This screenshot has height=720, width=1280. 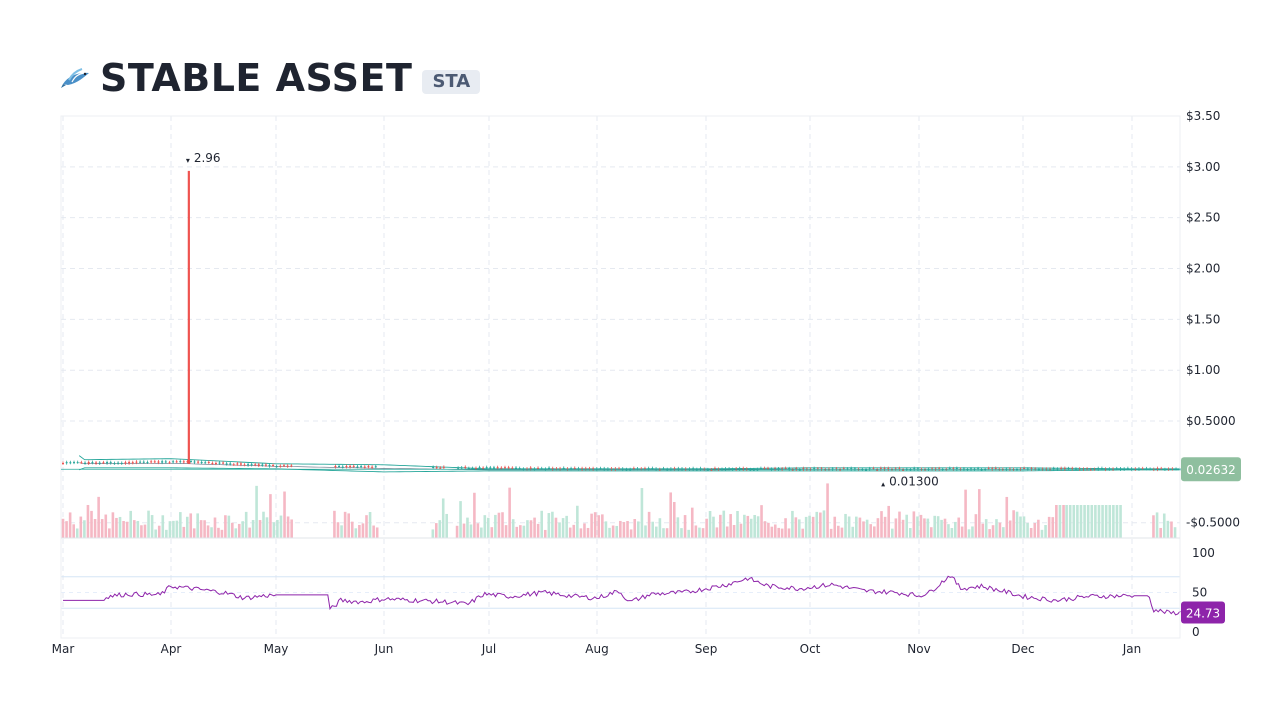 I want to click on rsi-tick-label: 50, so click(x=1199, y=593).